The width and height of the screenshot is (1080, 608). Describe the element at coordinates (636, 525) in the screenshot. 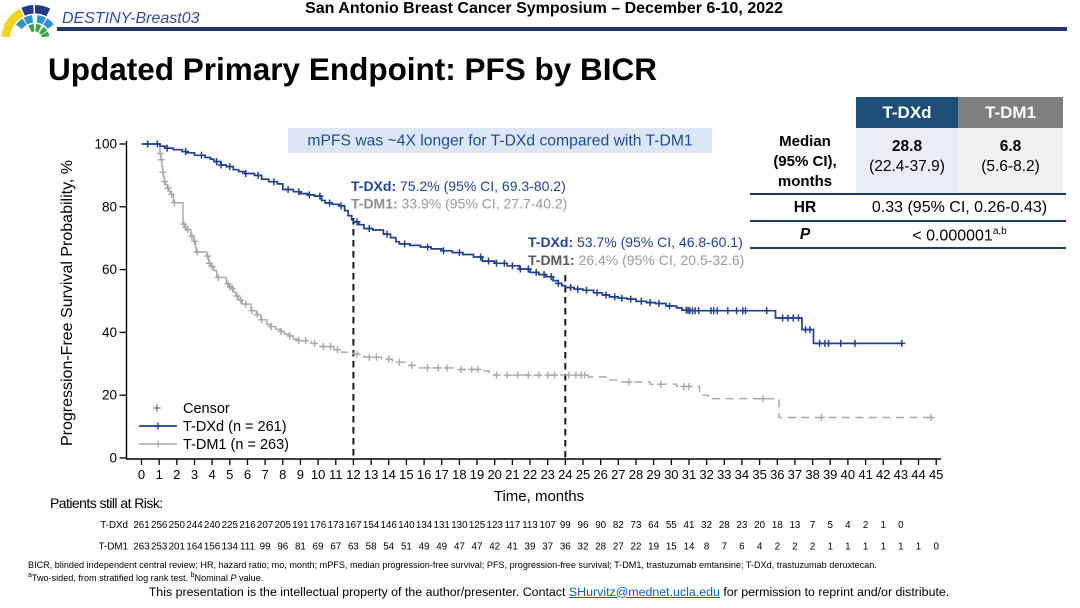

I see `svg-text: 73` at that location.